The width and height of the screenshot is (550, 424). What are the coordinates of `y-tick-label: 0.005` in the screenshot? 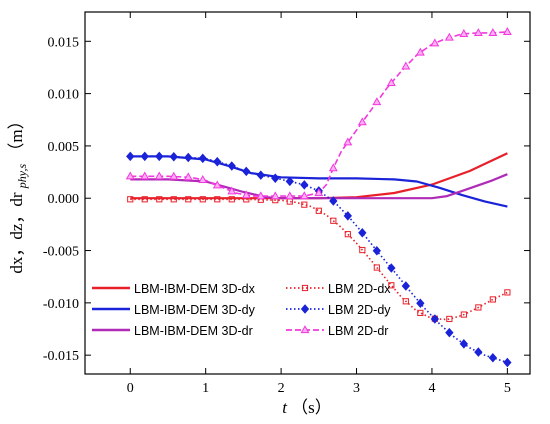 It's located at (64, 147).